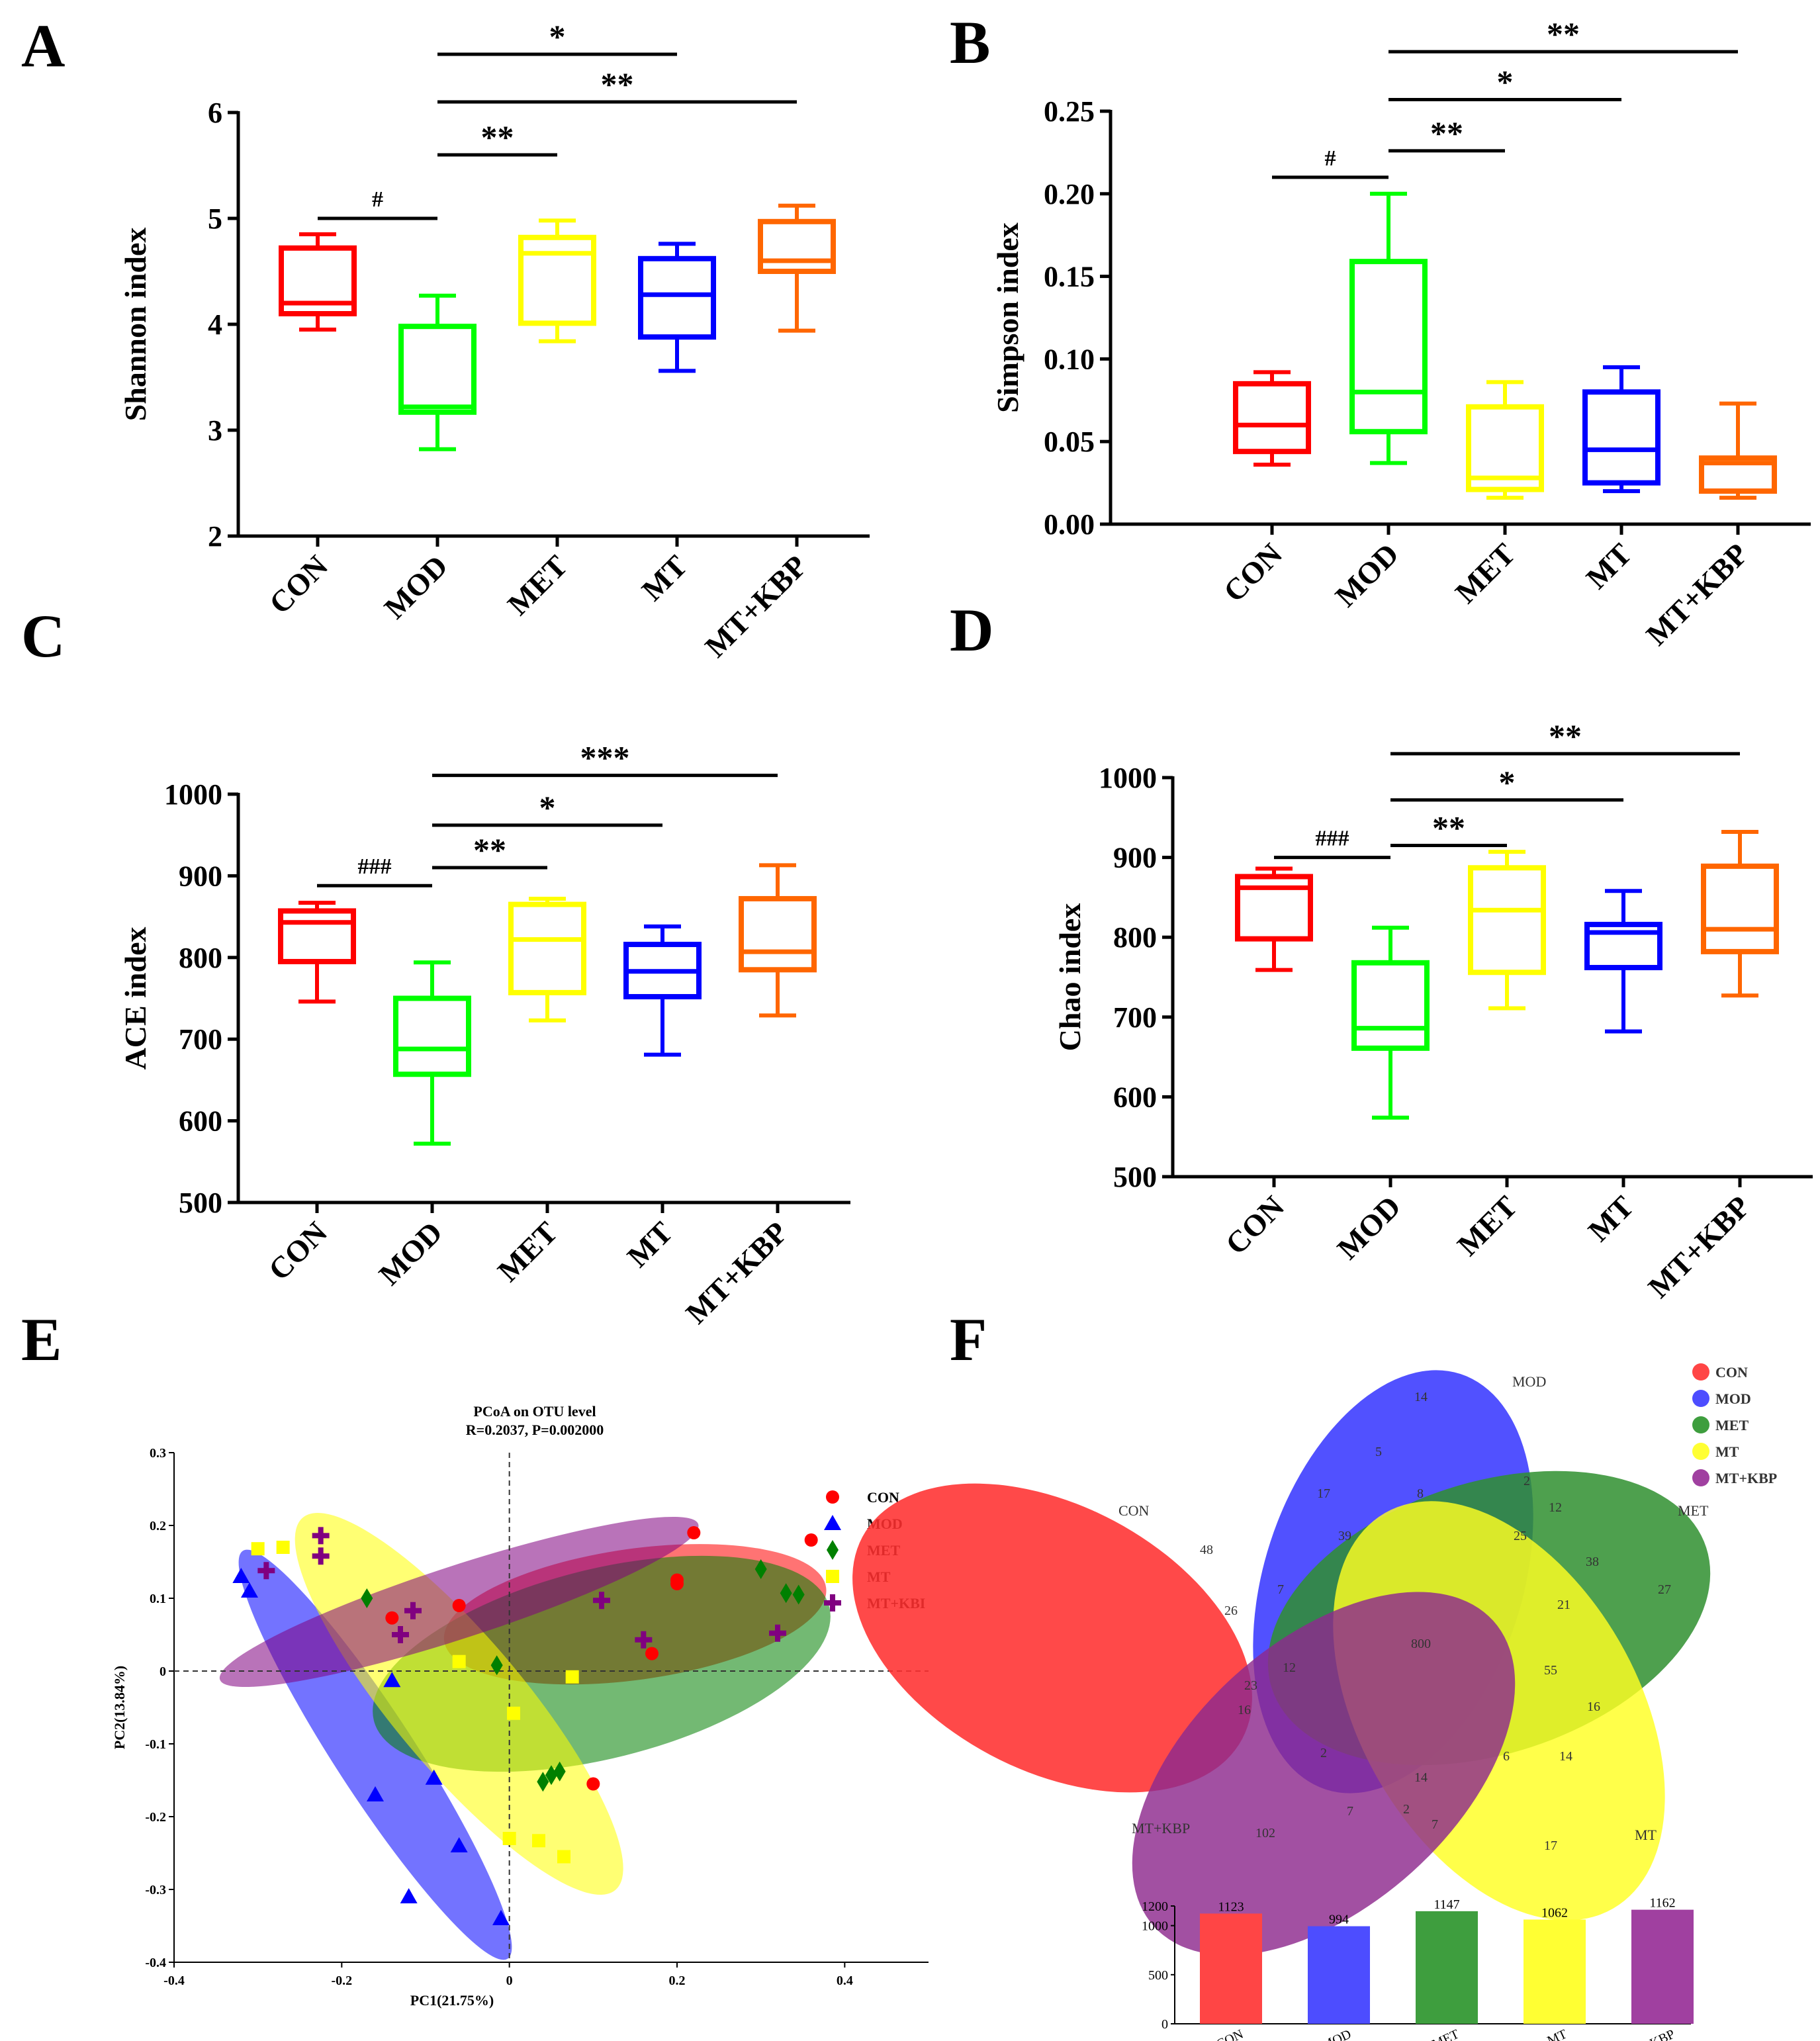 Image resolution: width=1820 pixels, height=2041 pixels. Describe the element at coordinates (1069, 359) in the screenshot. I see `y-tick-label: 0.10` at that location.